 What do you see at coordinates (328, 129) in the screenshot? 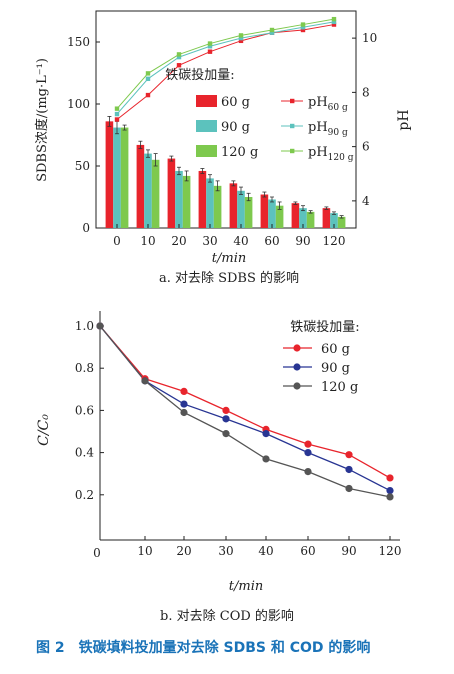
I see `chart-a-legend-ph-label: pH90 g` at bounding box center [328, 129].